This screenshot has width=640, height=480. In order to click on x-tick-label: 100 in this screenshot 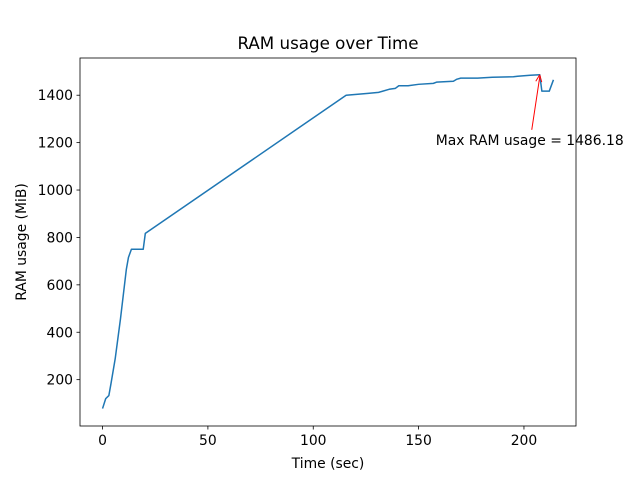, I will do `click(313, 441)`.